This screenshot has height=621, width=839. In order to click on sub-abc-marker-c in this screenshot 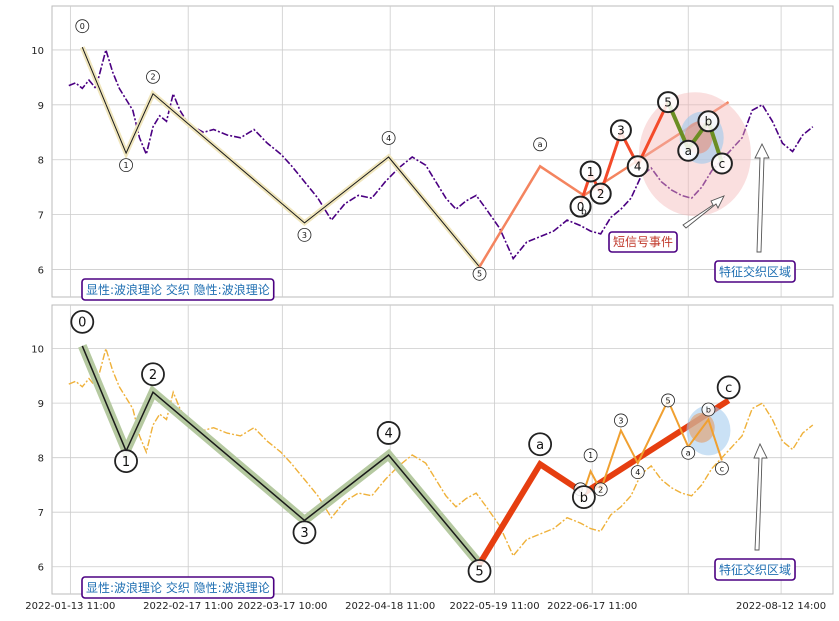, I will do `click(721, 163)`.